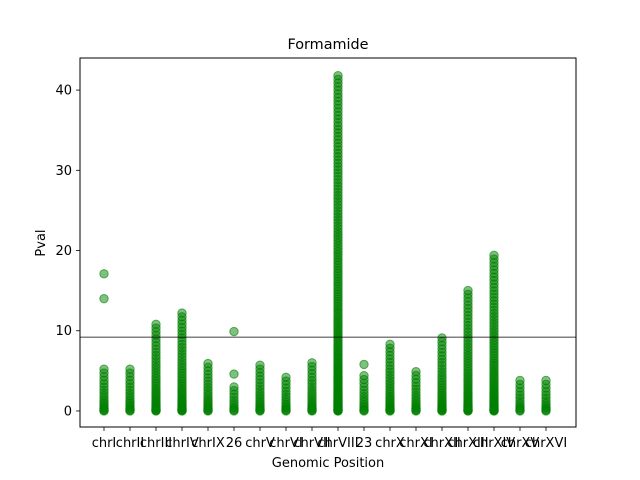 The image size is (640, 480). I want to click on x-tick-label: chrIX, so click(208, 443).